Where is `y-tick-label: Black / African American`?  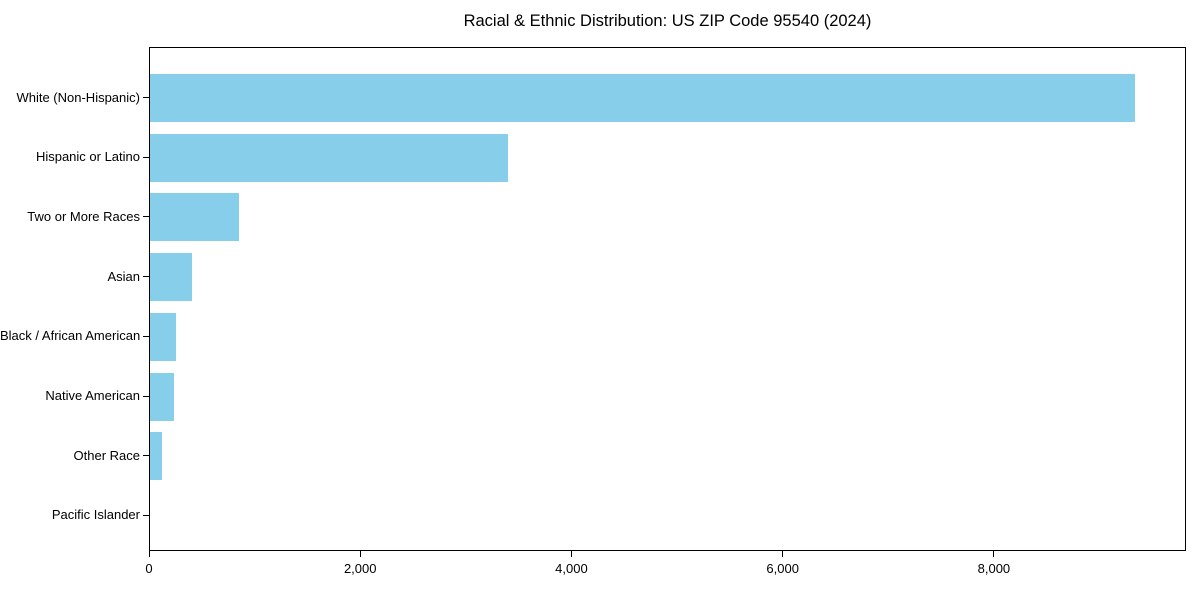 y-tick-label: Black / African American is located at coordinates (70, 336).